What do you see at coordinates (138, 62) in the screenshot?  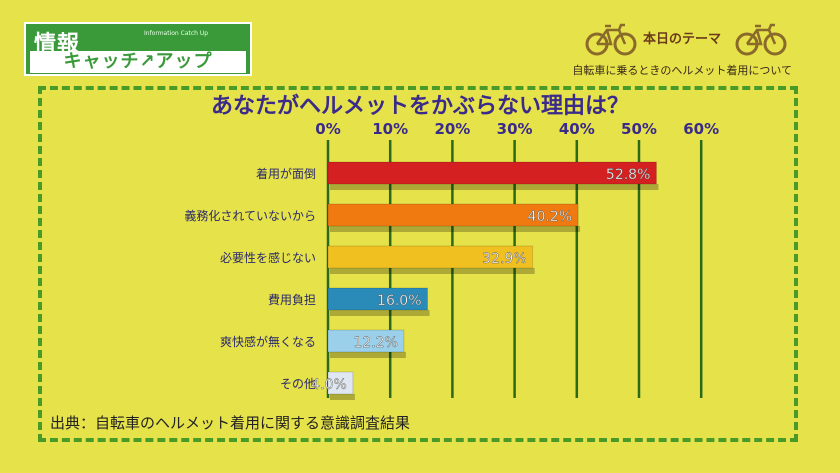 I see `logo-line2: キャッチ↗アップ` at bounding box center [138, 62].